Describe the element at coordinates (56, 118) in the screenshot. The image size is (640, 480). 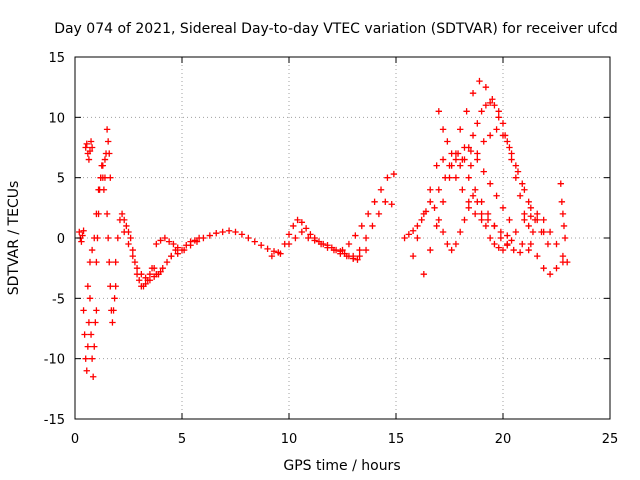
I see `y-tick-label: 10` at that location.